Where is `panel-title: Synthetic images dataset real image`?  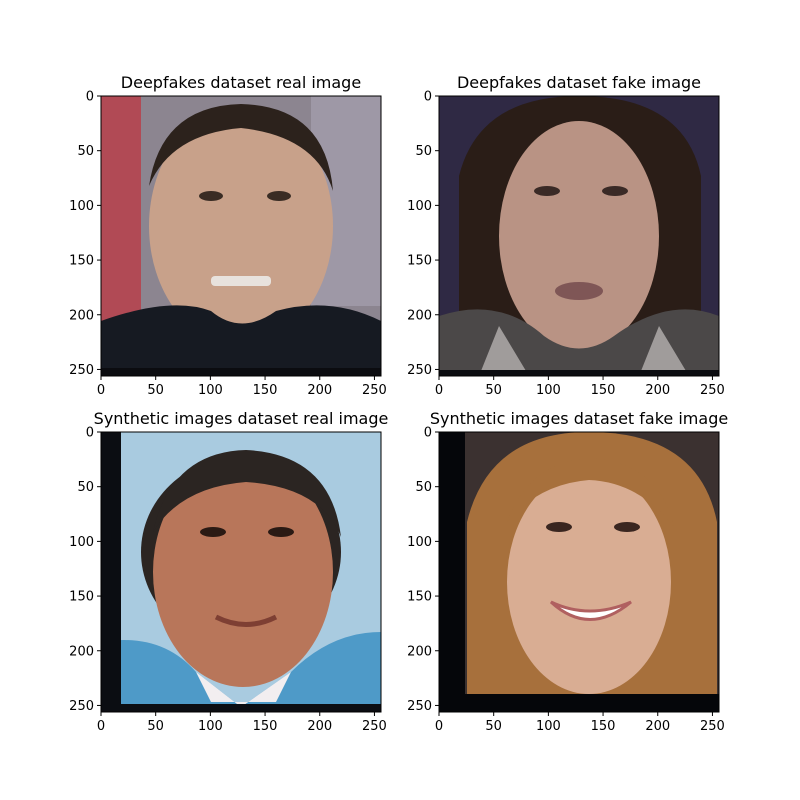 panel-title: Synthetic images dataset real image is located at coordinates (241, 418).